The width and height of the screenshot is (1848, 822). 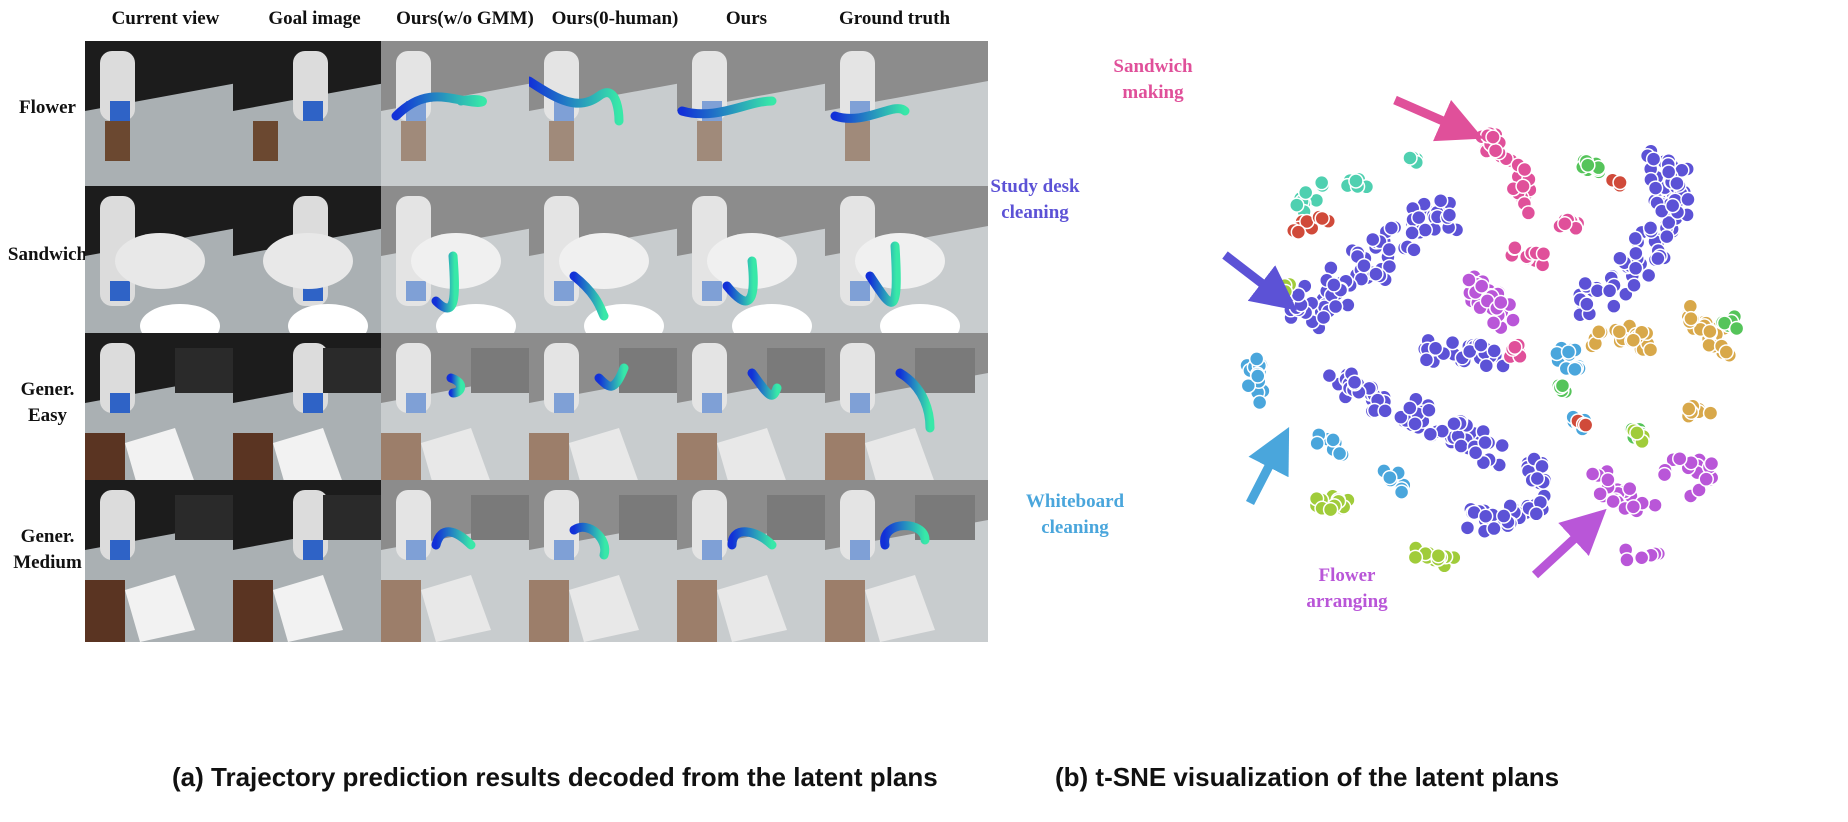 I want to click on image-gener-easy-ground-truth, so click(x=906, y=414).